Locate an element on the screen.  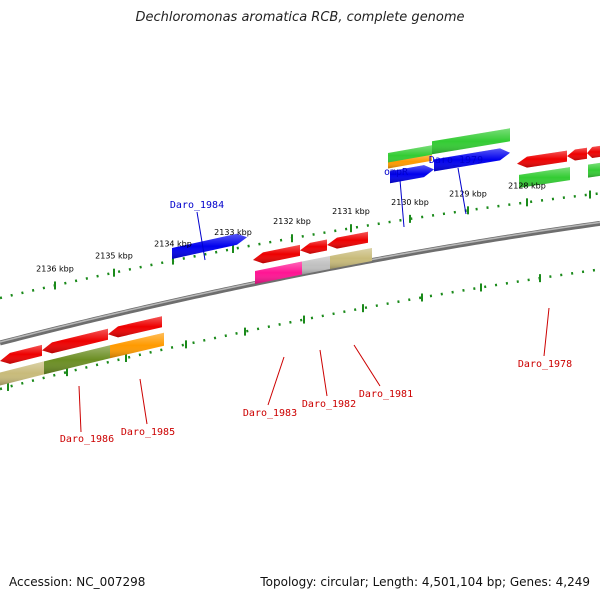
ruler-kbp-label: 2129 kbp is located at coordinates (468, 193).